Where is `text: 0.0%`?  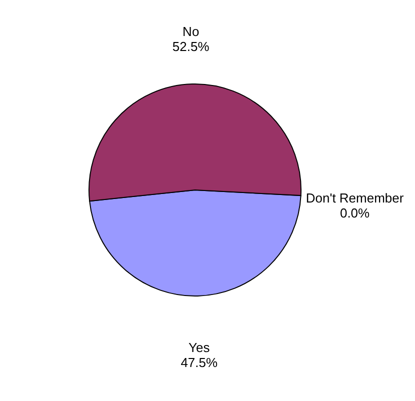
text: 0.0% is located at coordinates (355, 212).